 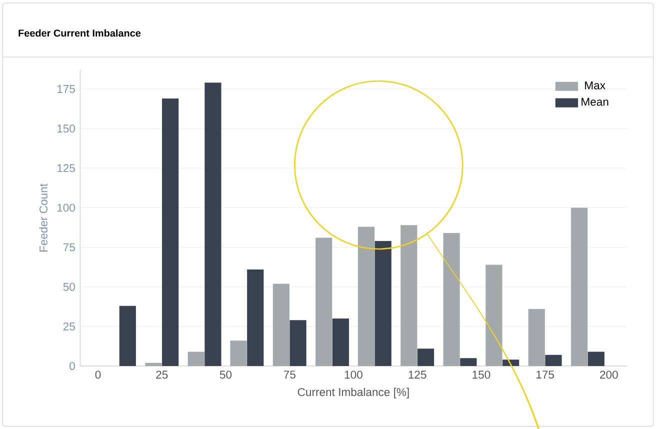 What do you see at coordinates (79, 33) in the screenshot?
I see `chart-title: Feeder Current Imbalance` at bounding box center [79, 33].